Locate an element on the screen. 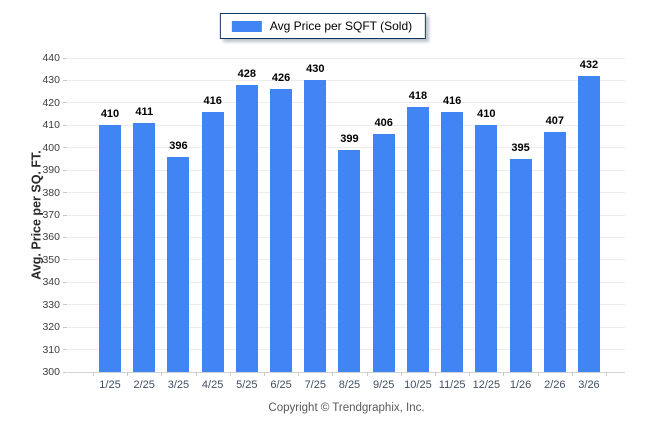  x-axis-label: 2/25 is located at coordinates (144, 385).